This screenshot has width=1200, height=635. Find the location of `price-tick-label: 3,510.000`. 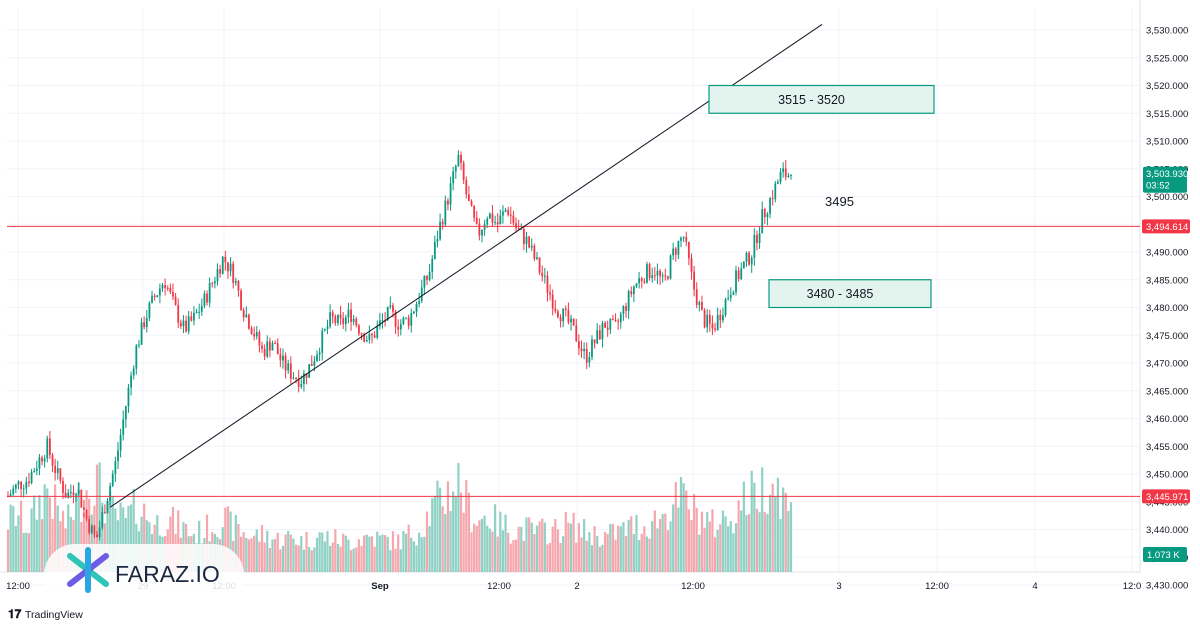

price-tick-label: 3,510.000 is located at coordinates (1167, 142).